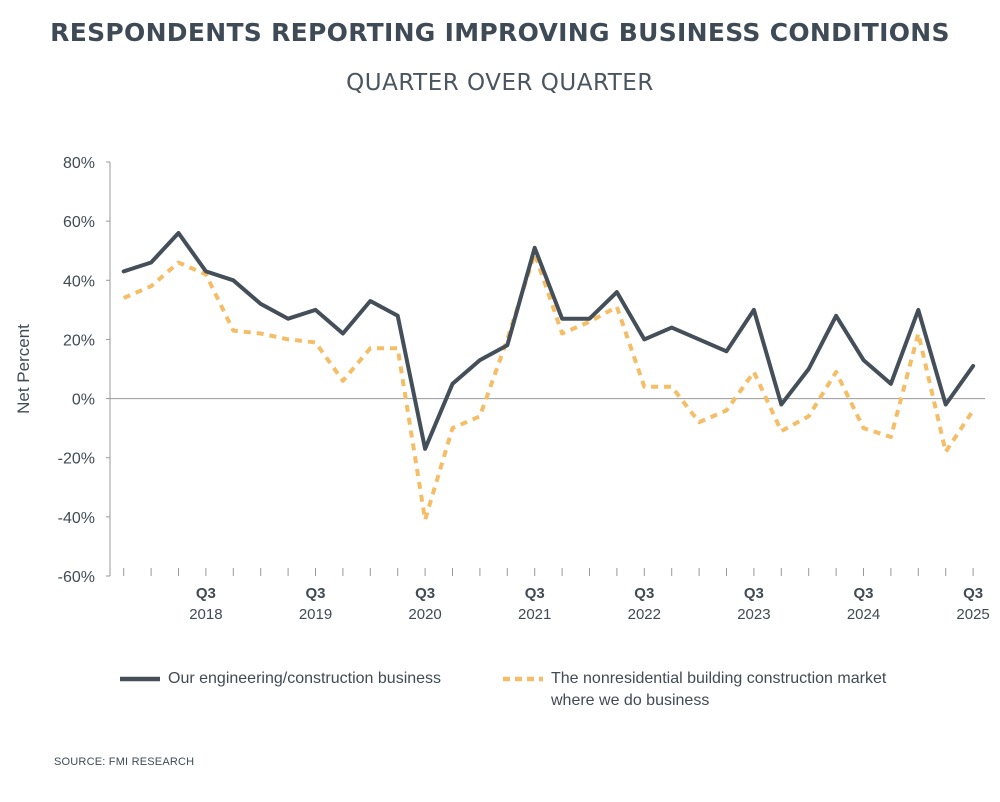  What do you see at coordinates (972, 614) in the screenshot?
I see `x-tick-label-year: 2025` at bounding box center [972, 614].